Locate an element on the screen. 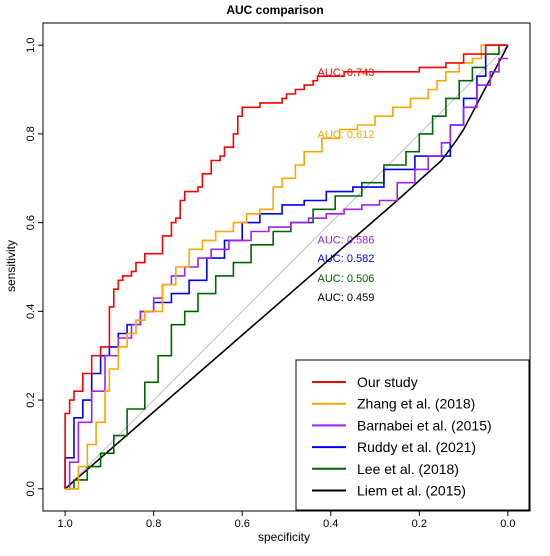 This screenshot has height=556, width=550. auc-label: AUC: 0.582 is located at coordinates (345, 259).